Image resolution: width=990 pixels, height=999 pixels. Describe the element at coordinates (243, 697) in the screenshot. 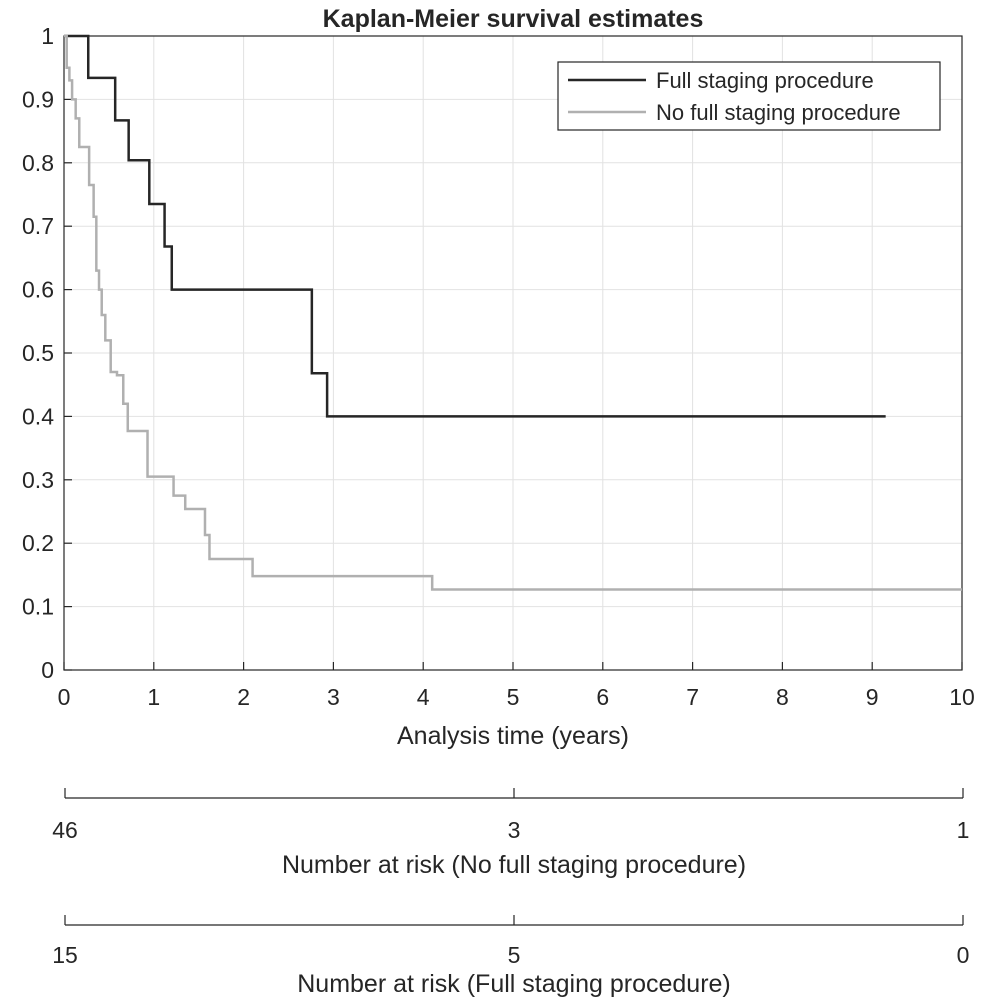

I see `x-tick-label: 2` at that location.